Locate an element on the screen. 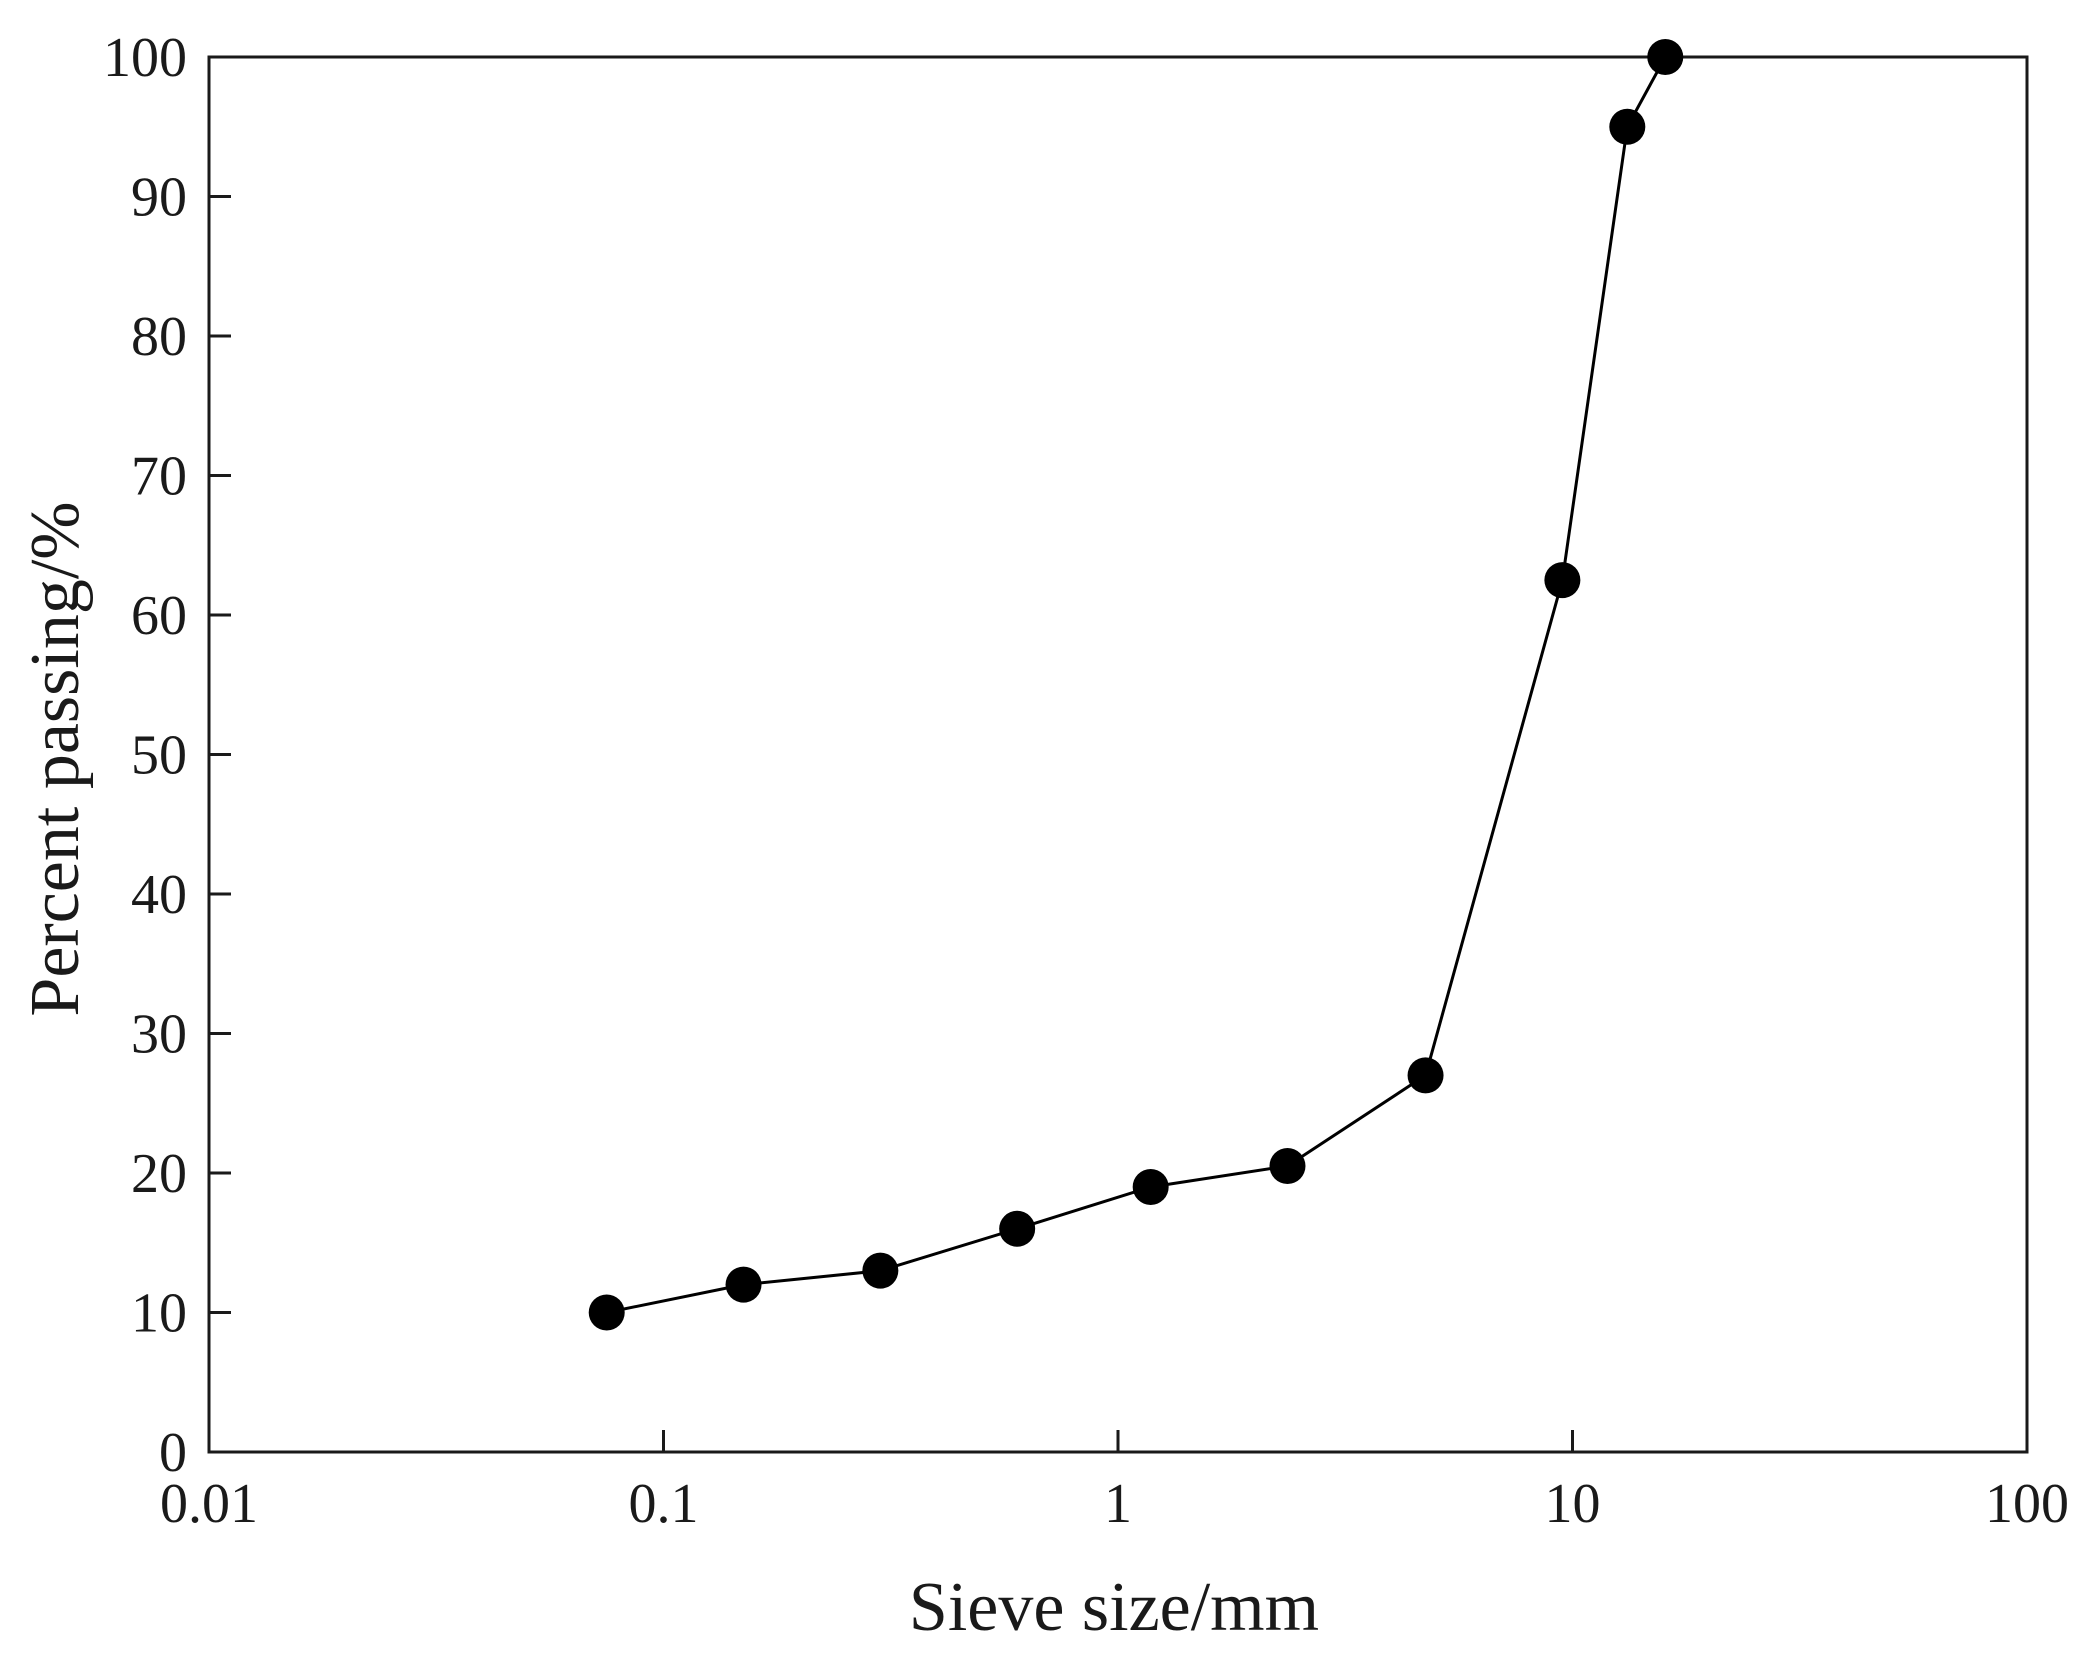 The height and width of the screenshot is (1672, 2087). x-tick-label: 10 is located at coordinates (1573, 1504).